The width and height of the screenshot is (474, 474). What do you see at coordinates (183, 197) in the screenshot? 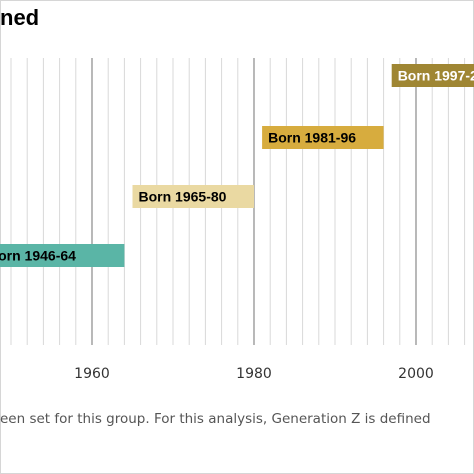
I see `bar-label: Born 1965-80` at bounding box center [183, 197].